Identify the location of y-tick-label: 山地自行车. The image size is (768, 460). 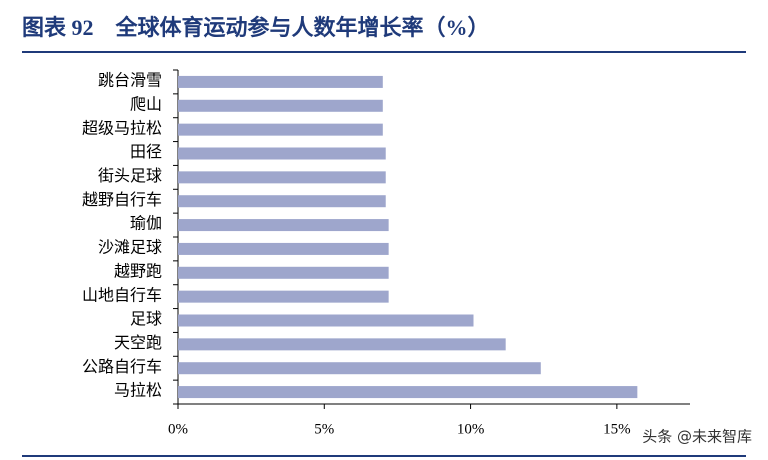
(122, 295).